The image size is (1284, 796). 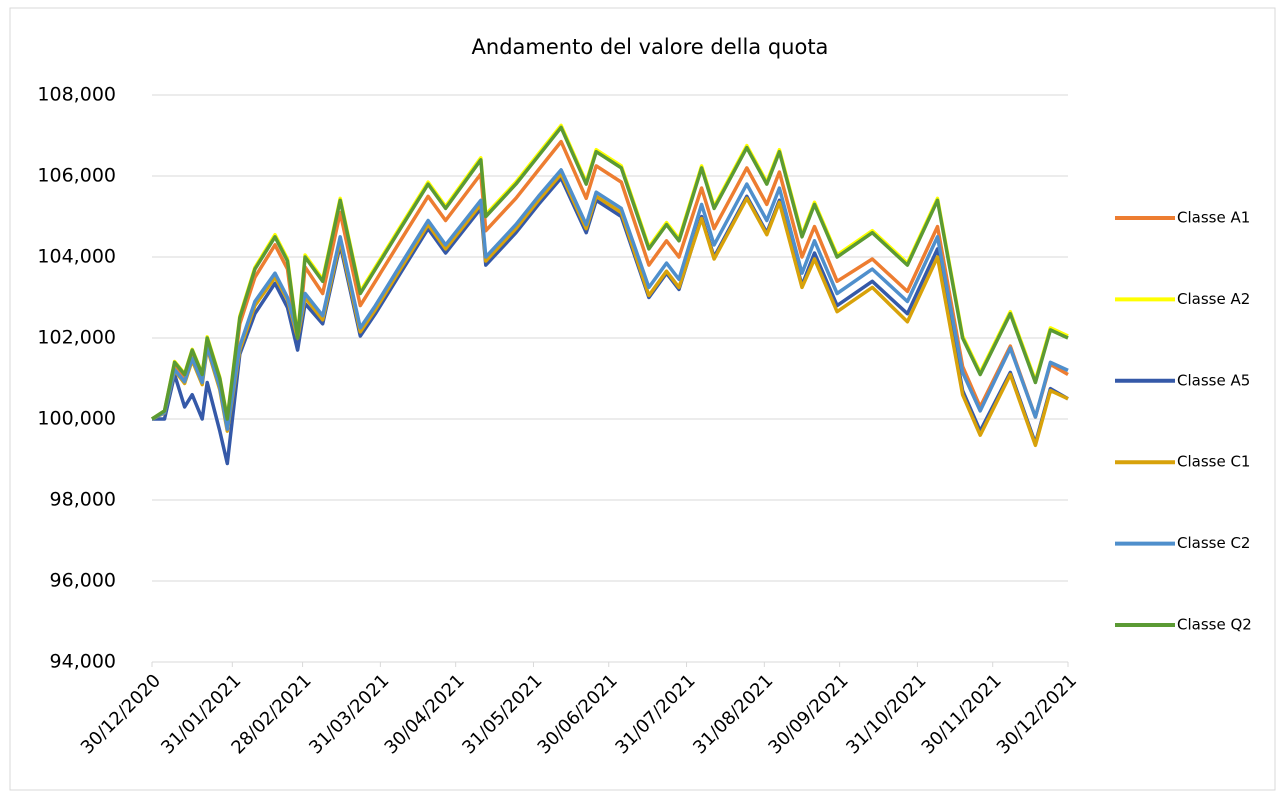 I want to click on legend-label: Classe A1, so click(x=1213, y=218).